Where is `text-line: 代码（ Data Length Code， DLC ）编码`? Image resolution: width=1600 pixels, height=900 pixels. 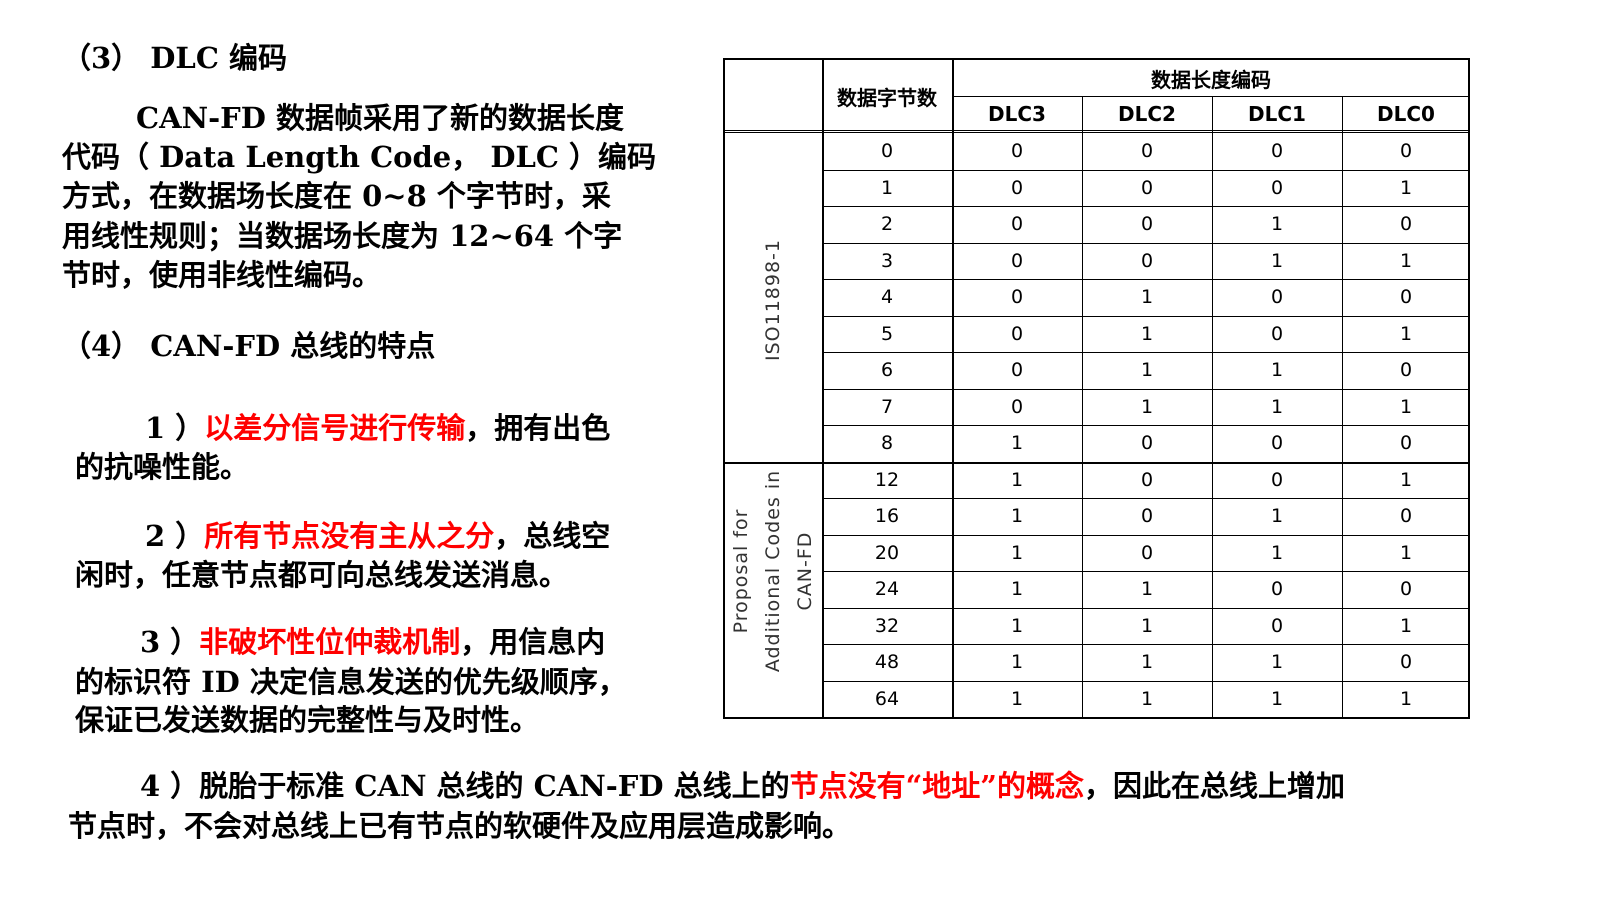
text-line: 代码（ Data Length Code， DLC ）编码 is located at coordinates (359, 157).